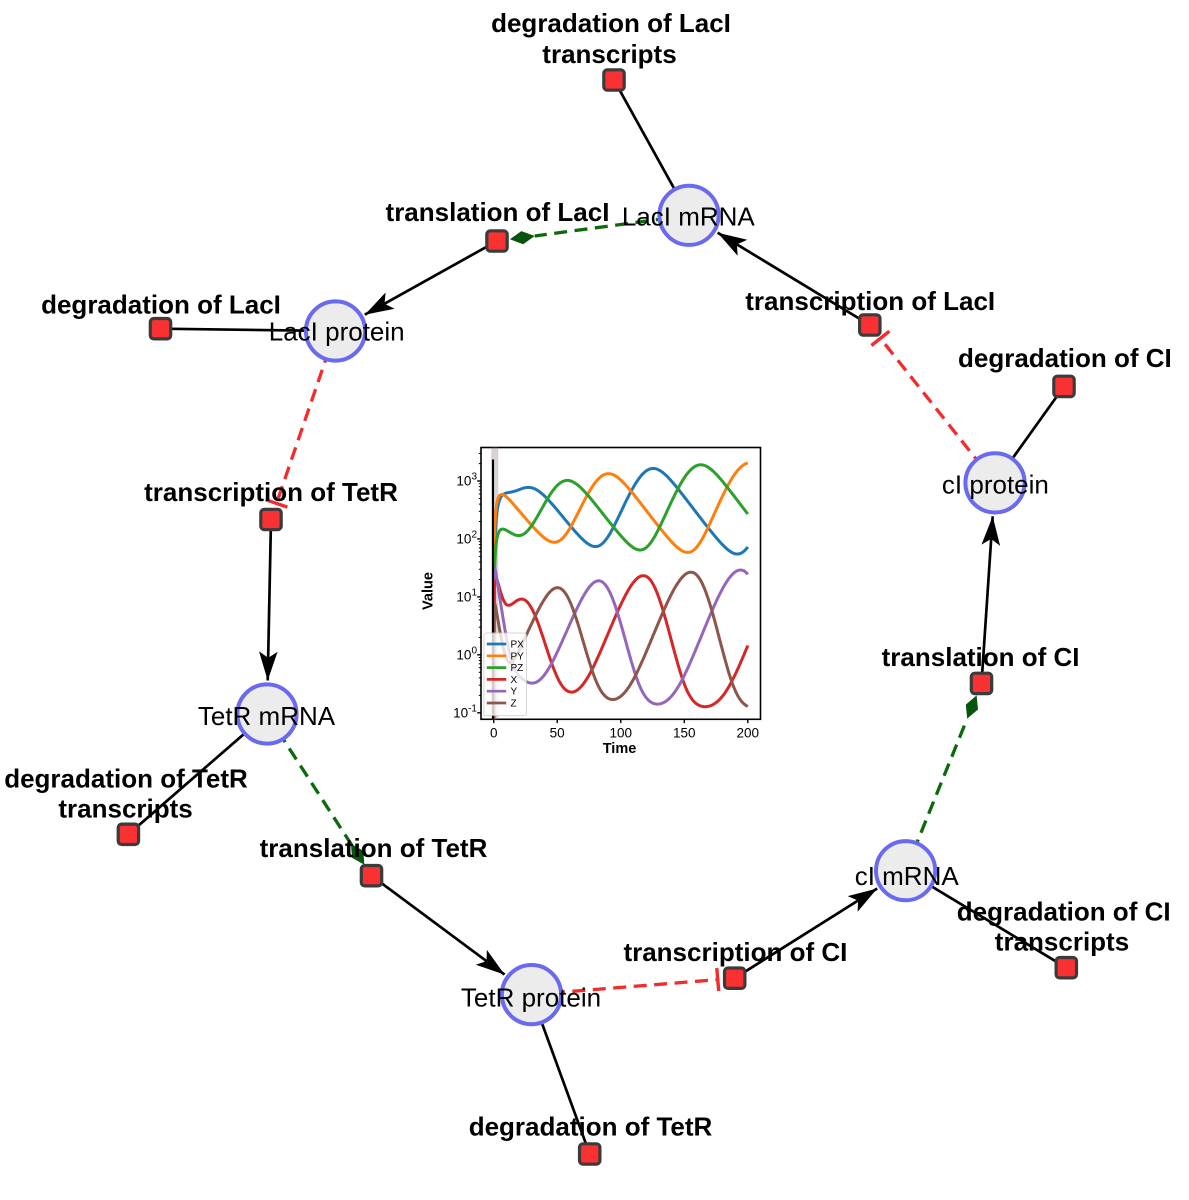 This screenshot has height=1200, width=1189. Describe the element at coordinates (466, 480) in the screenshot. I see `svg-text: 103` at that location.